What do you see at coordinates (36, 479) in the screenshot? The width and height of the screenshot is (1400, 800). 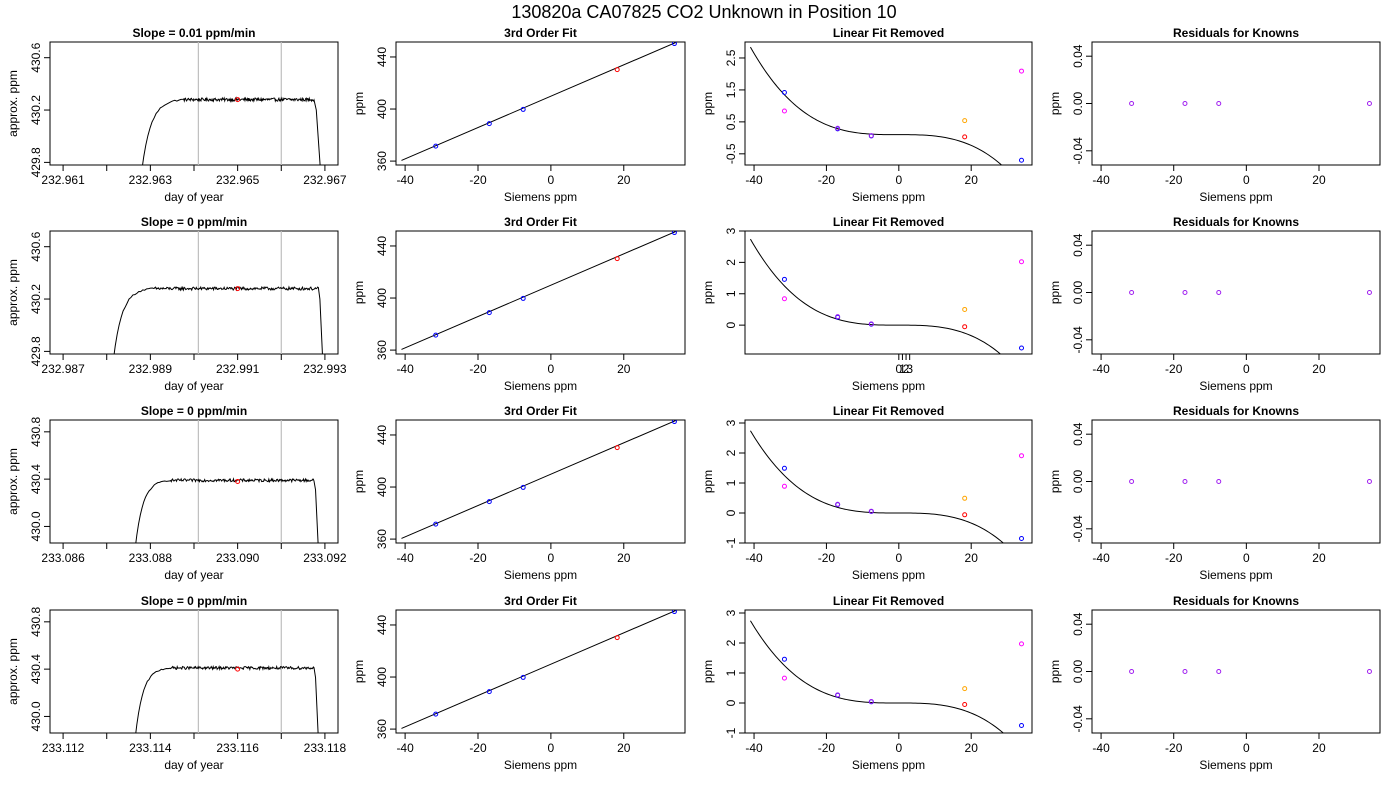 I see `y-tick-label: 430.4` at bounding box center [36, 479].